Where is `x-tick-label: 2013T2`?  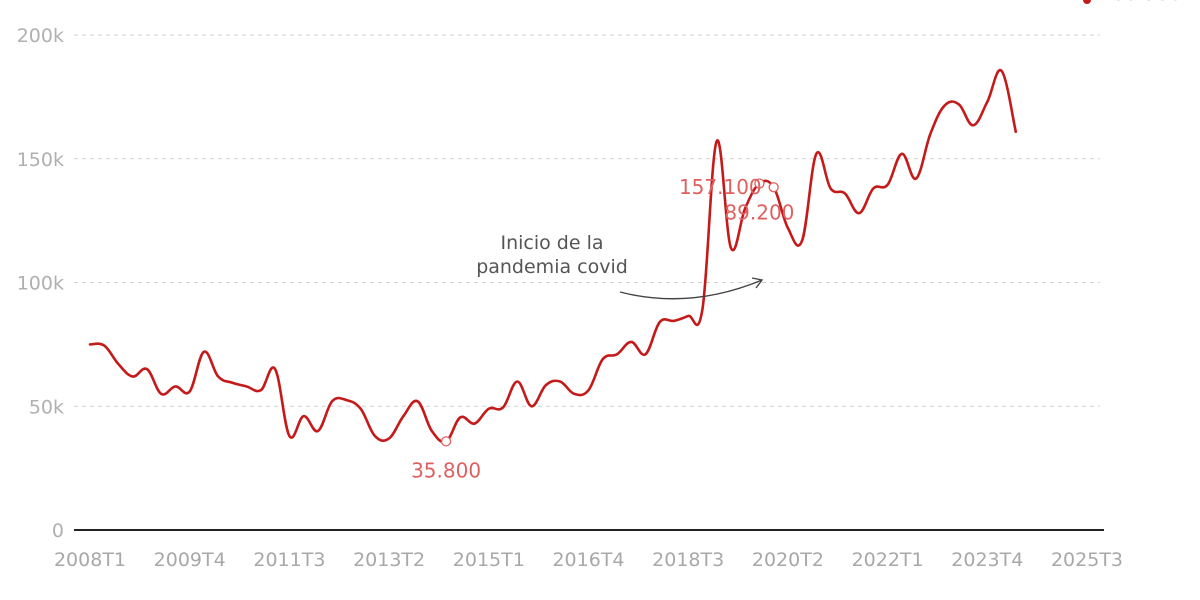 x-tick-label: 2013T2 is located at coordinates (389, 560).